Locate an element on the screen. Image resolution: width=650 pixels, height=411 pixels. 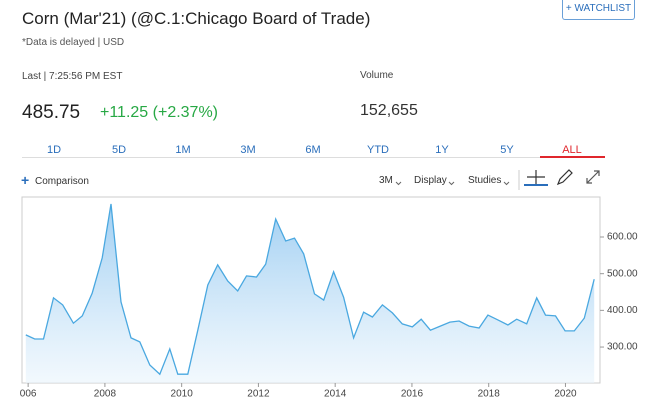
range-tab: 1D is located at coordinates (54, 150).